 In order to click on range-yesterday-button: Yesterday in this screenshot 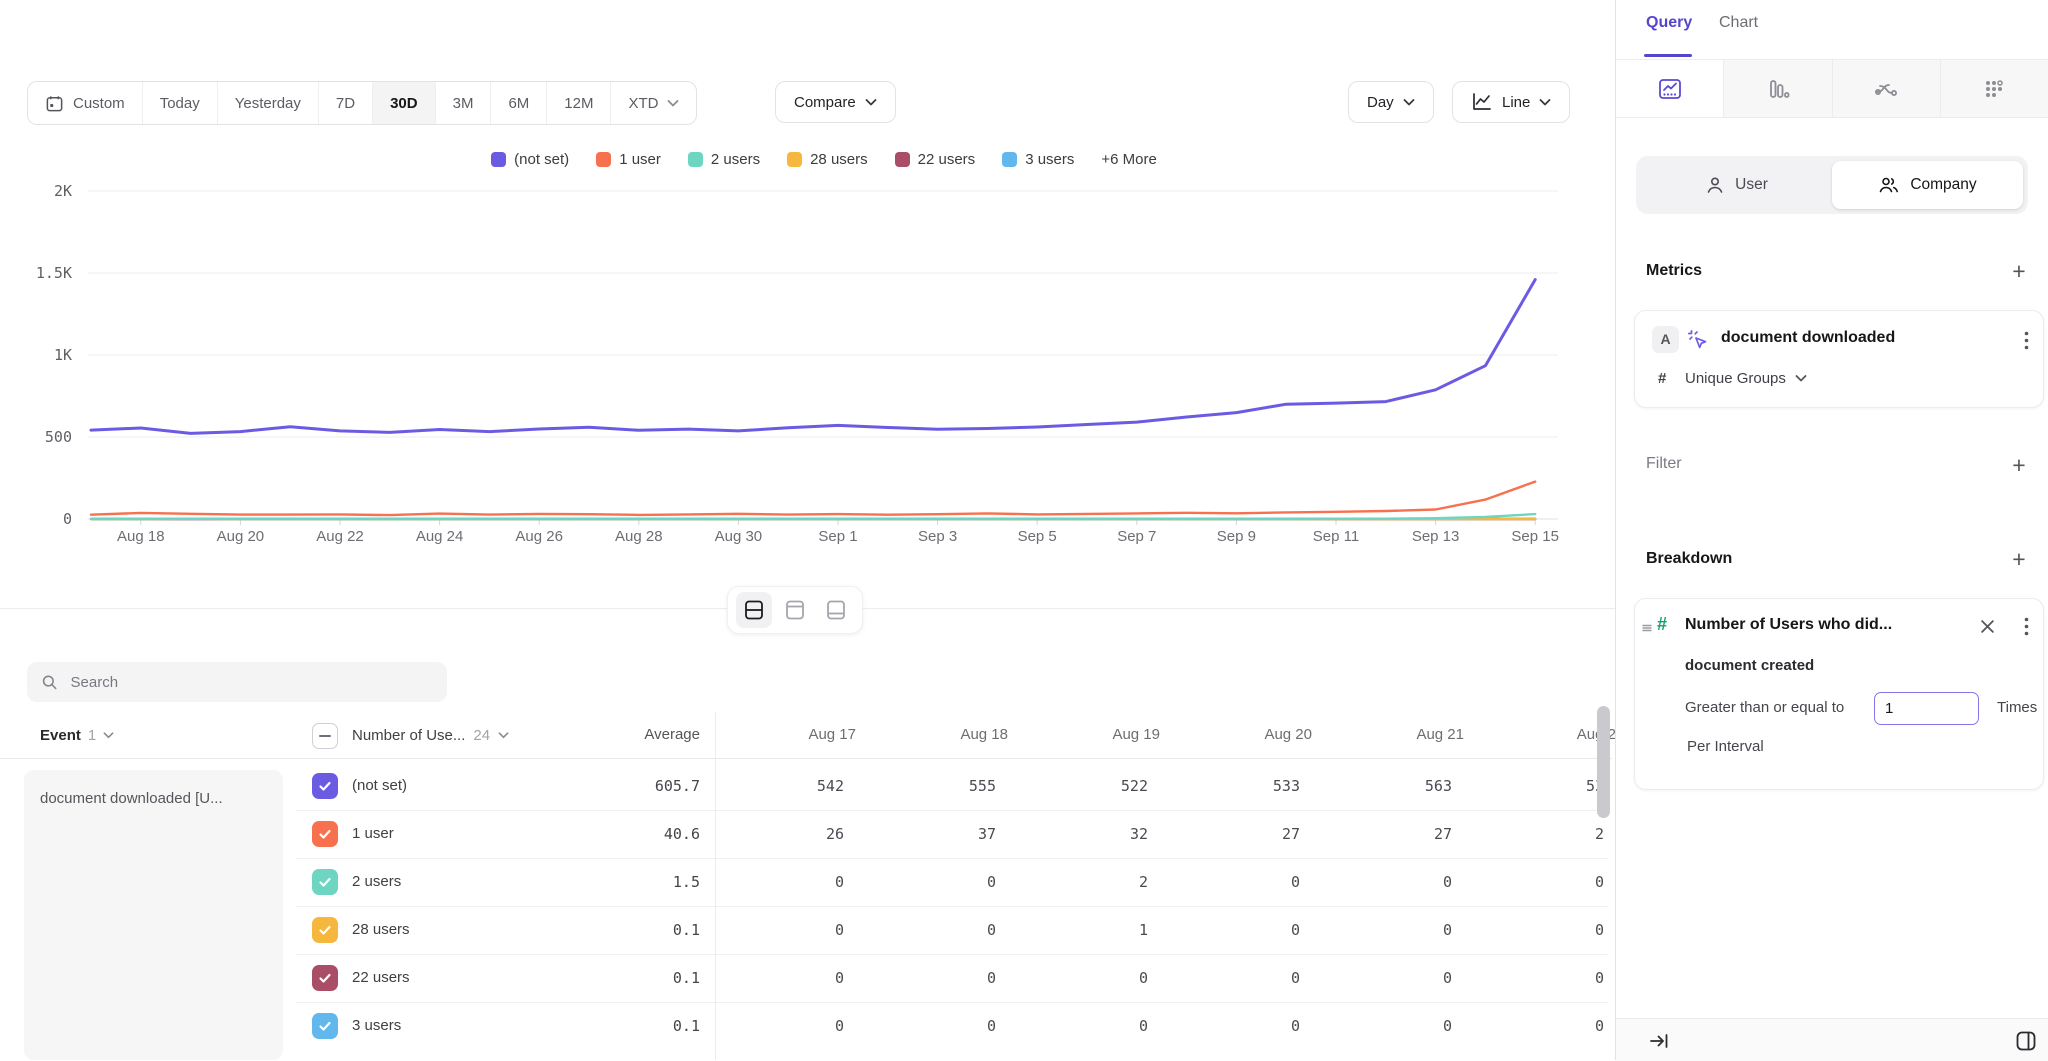, I will do `click(268, 103)`.